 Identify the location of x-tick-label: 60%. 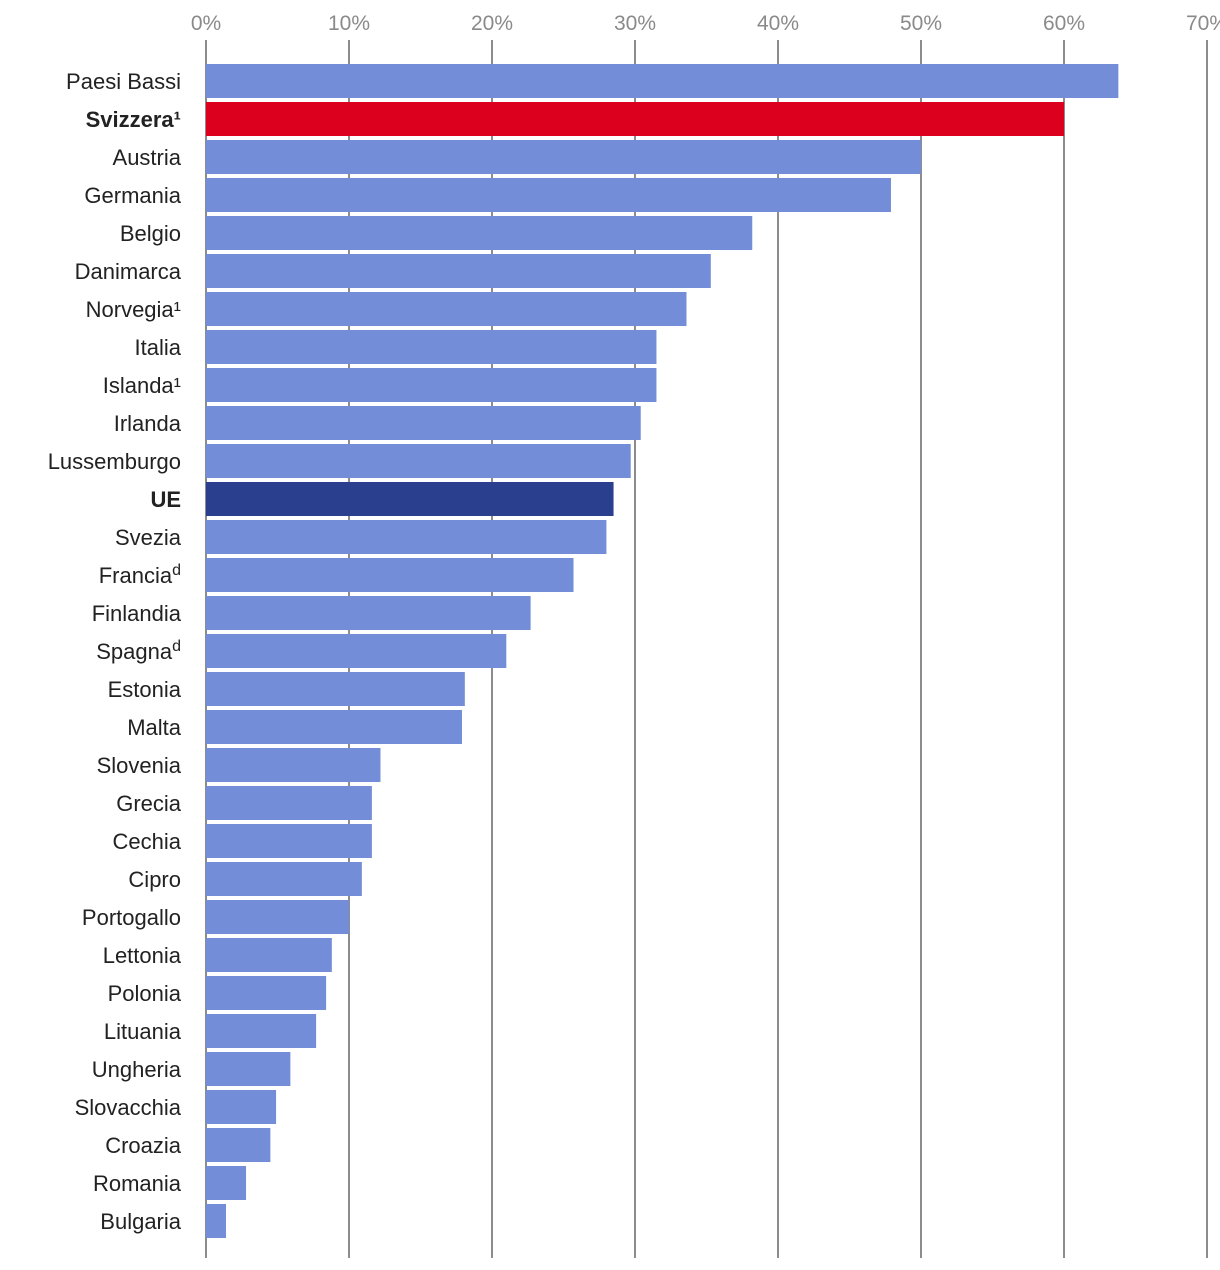
(1064, 23).